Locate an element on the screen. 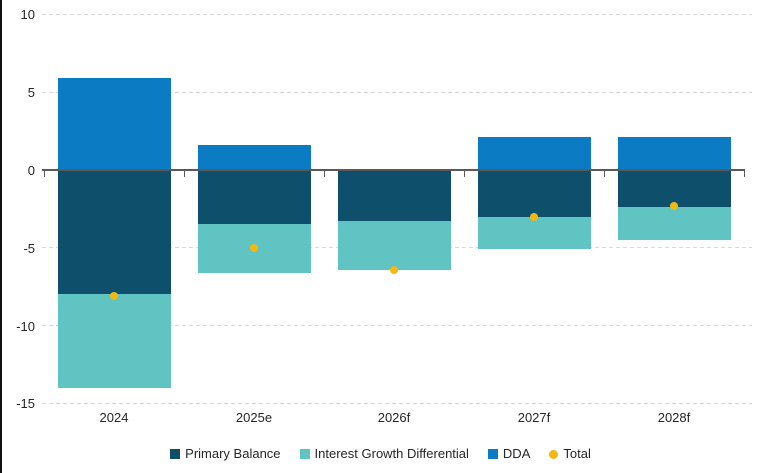 The width and height of the screenshot is (757, 473). legend-label-total: Total is located at coordinates (577, 453).